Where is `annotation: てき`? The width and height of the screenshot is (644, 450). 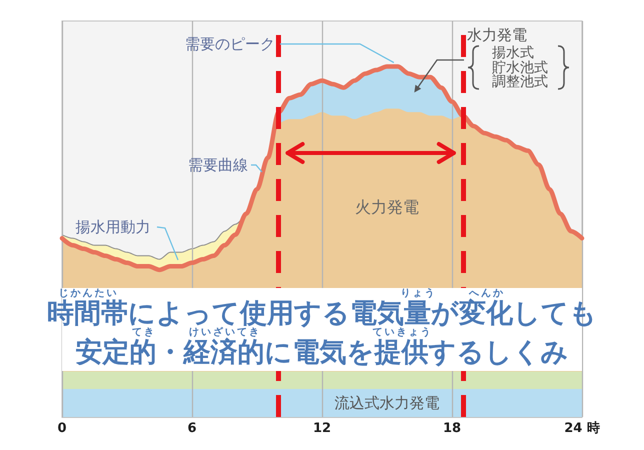 annotation: てき is located at coordinates (144, 332).